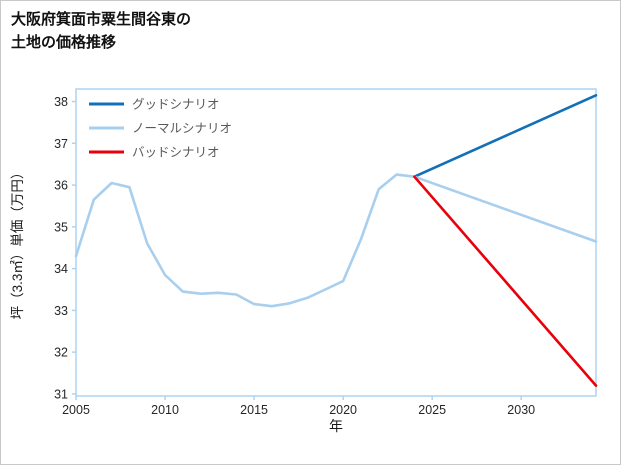 The image size is (621, 465). What do you see at coordinates (61, 227) in the screenshot?
I see `y-tick-label: 35` at bounding box center [61, 227].